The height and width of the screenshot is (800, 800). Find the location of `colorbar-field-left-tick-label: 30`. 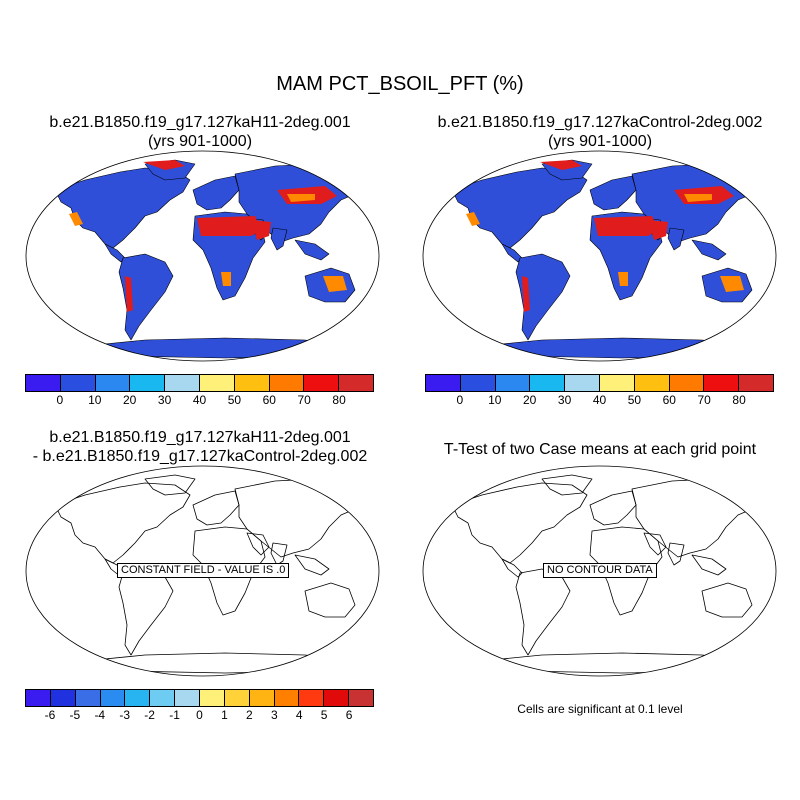

colorbar-field-left-tick-label: 30 is located at coordinates (164, 400).